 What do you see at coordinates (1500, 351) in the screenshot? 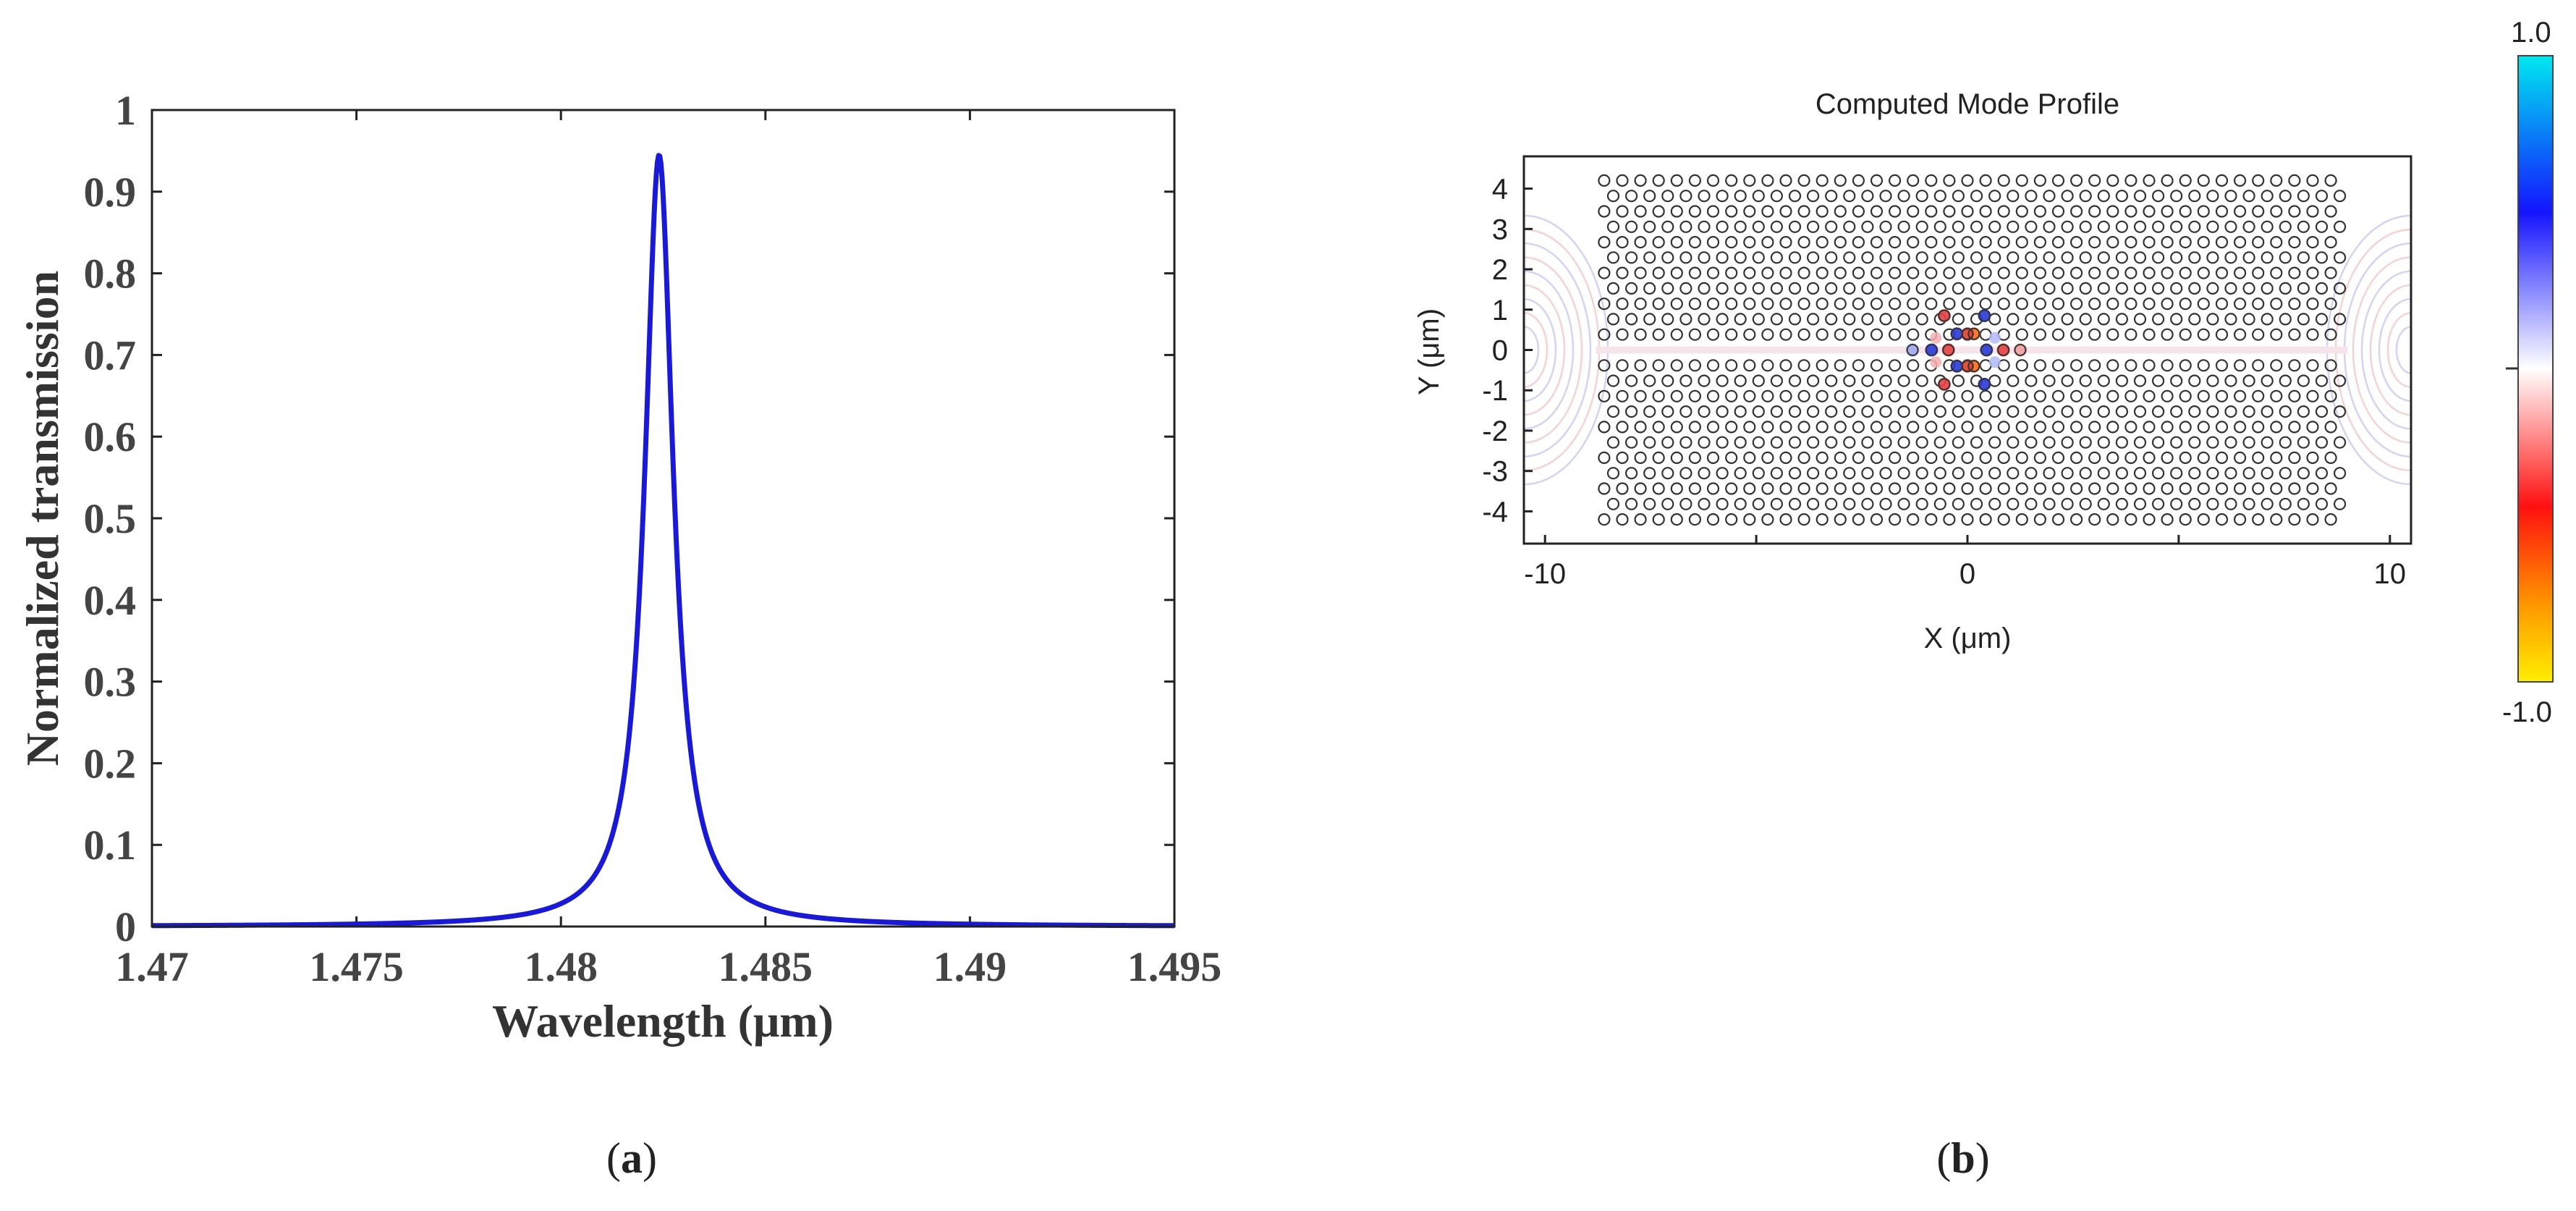
I see `y-tick-label: 0` at bounding box center [1500, 351].